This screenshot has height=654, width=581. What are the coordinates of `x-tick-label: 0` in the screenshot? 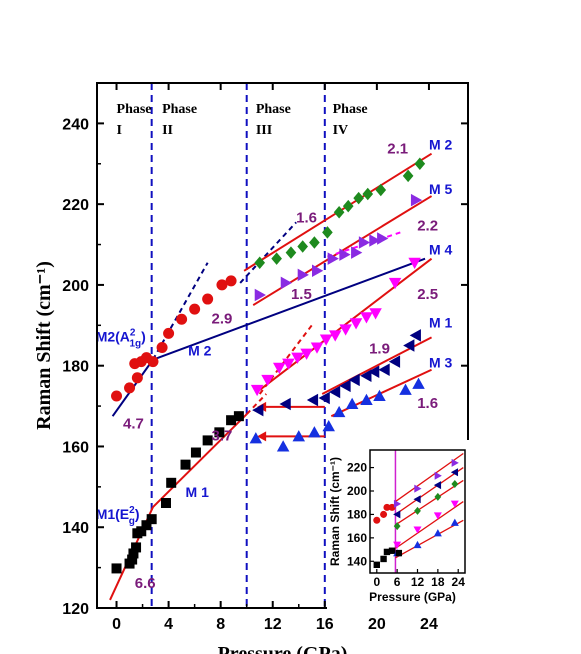 It's located at (116, 624).